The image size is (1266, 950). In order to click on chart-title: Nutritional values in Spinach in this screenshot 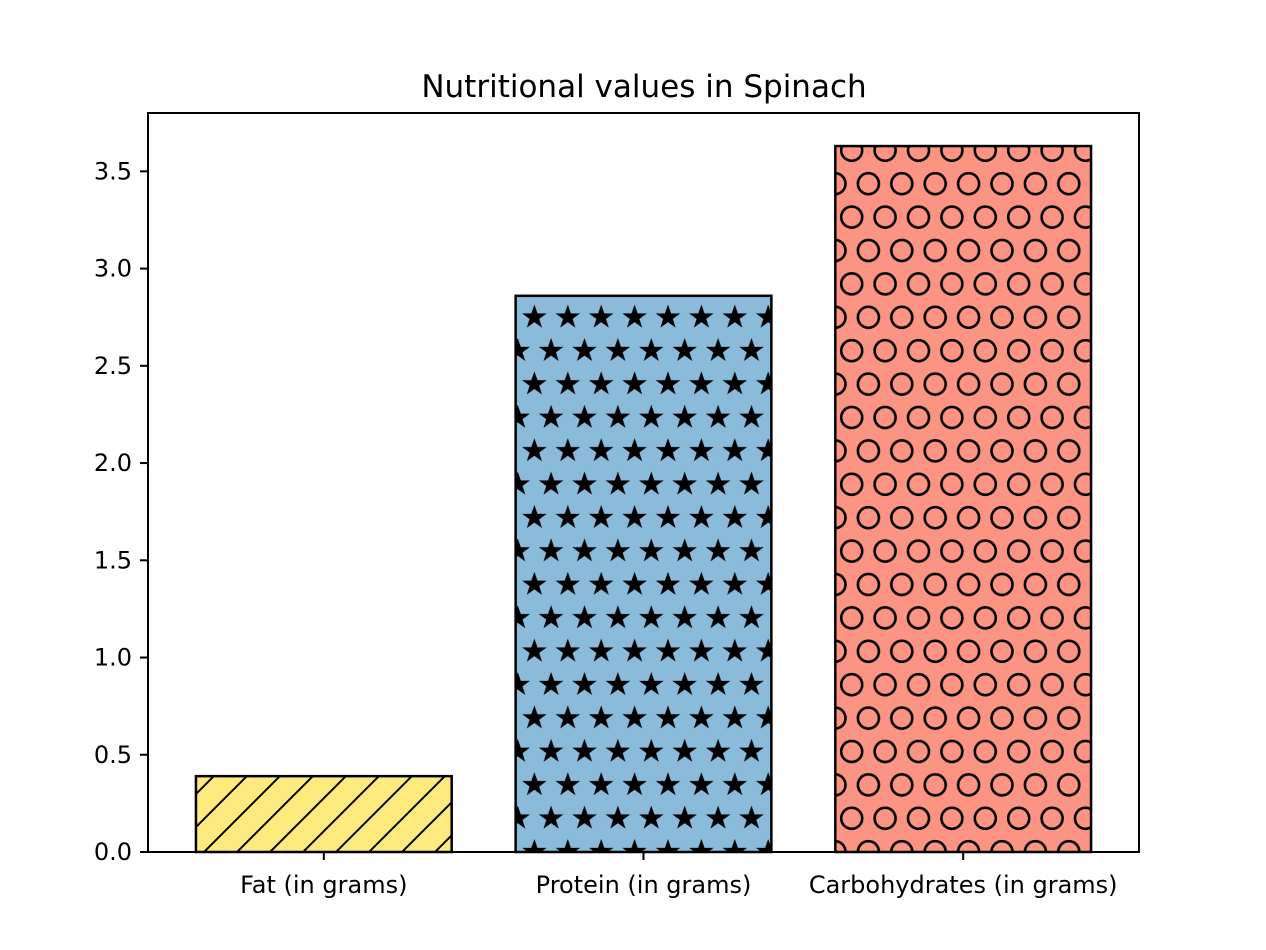, I will do `click(643, 87)`.